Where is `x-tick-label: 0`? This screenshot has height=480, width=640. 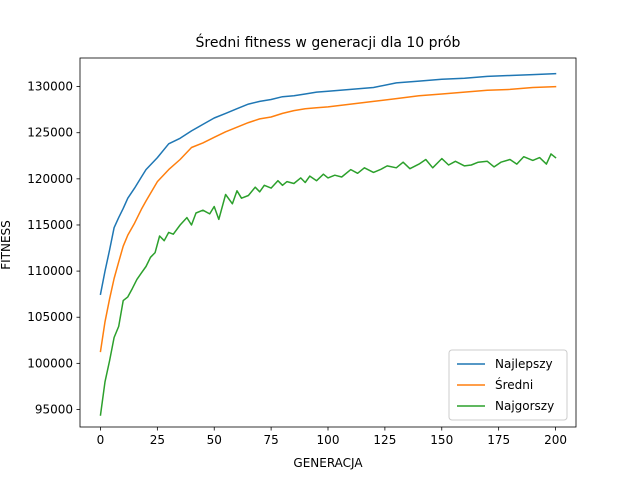 x-tick-label: 0 is located at coordinates (101, 440).